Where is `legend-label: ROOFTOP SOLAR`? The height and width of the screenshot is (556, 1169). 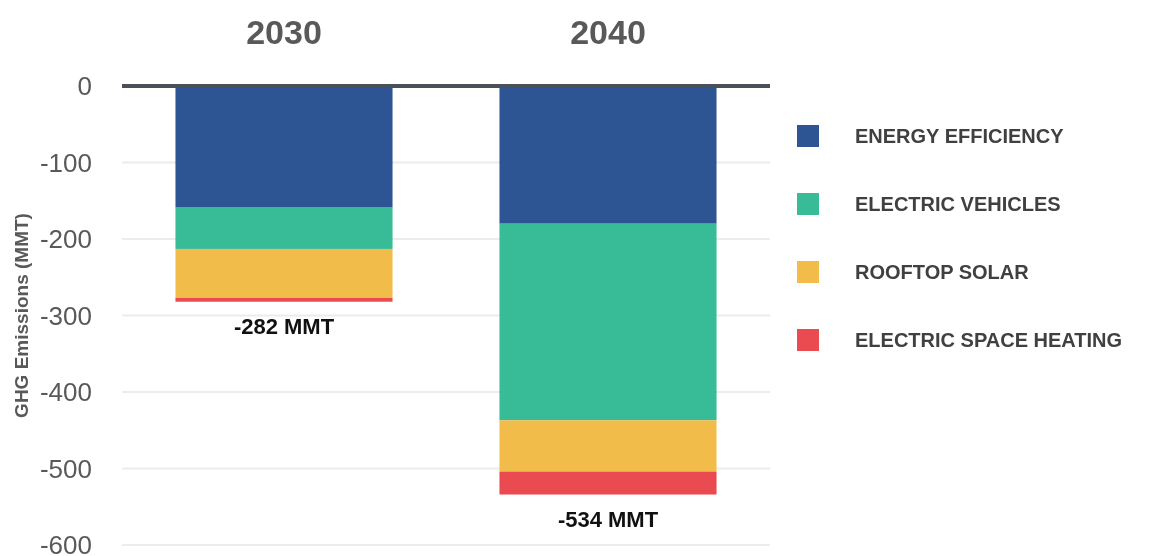
legend-label: ROOFTOP SOLAR is located at coordinates (942, 272).